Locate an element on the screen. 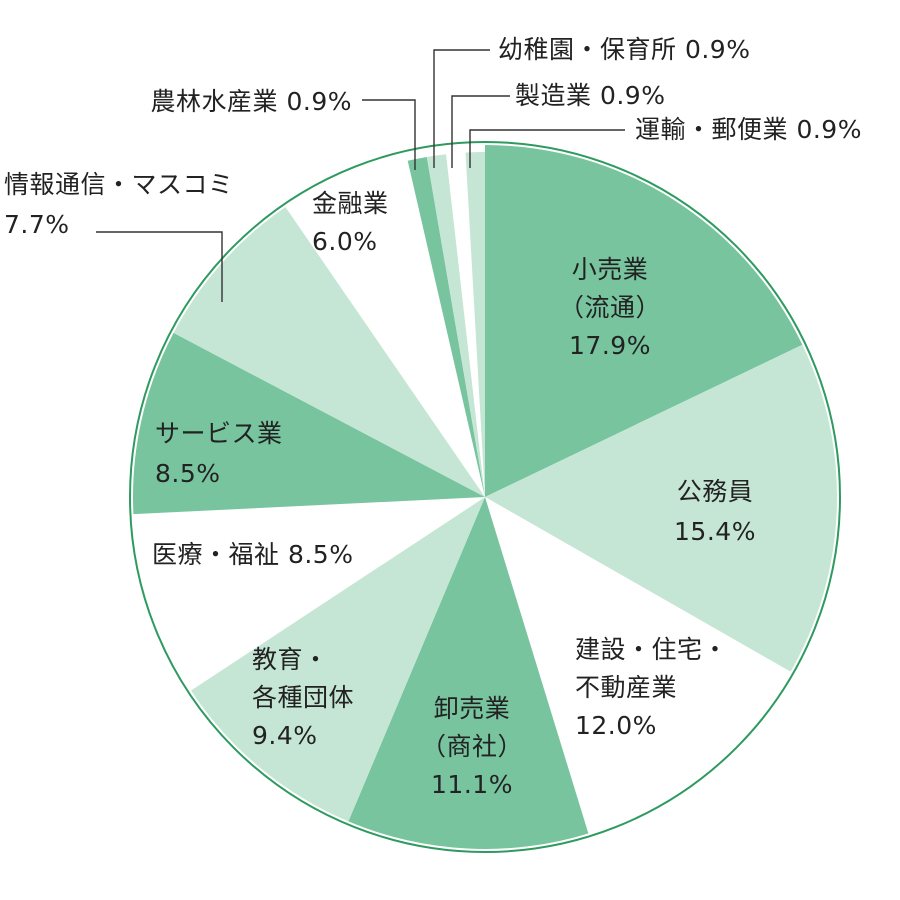 The height and width of the screenshot is (900, 900). slice-label-line: 製造業 0.9% is located at coordinates (590, 95).